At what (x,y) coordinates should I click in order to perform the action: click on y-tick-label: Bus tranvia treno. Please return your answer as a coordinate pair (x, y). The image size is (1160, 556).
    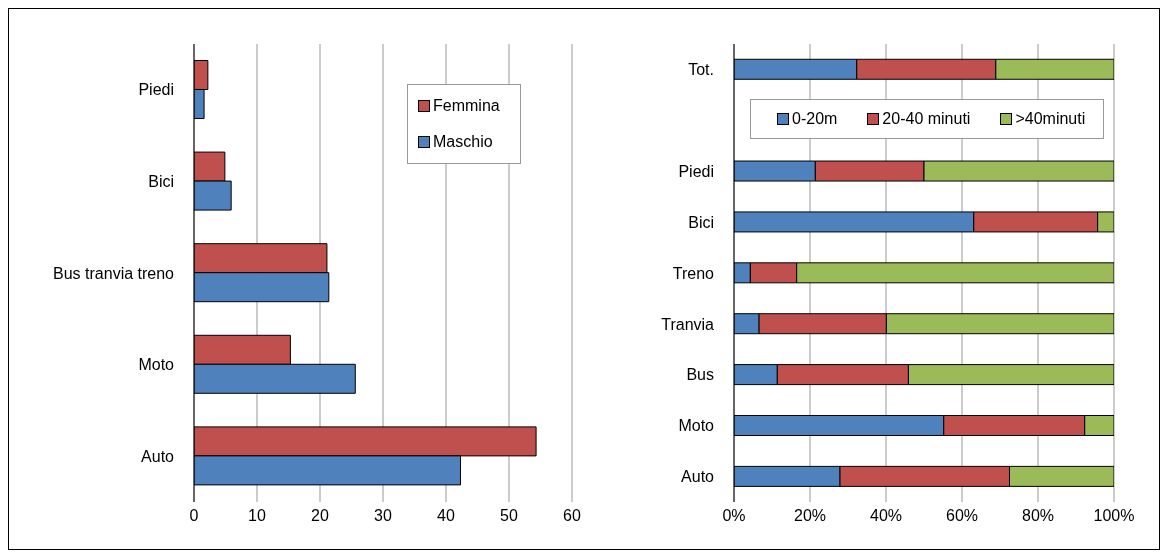
    Looking at the image, I should click on (114, 273).